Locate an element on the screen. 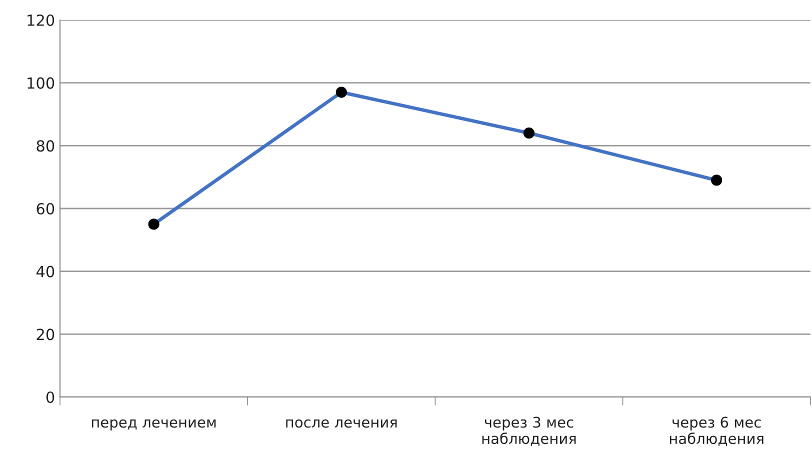  y-tick-label: 100 is located at coordinates (41, 83).